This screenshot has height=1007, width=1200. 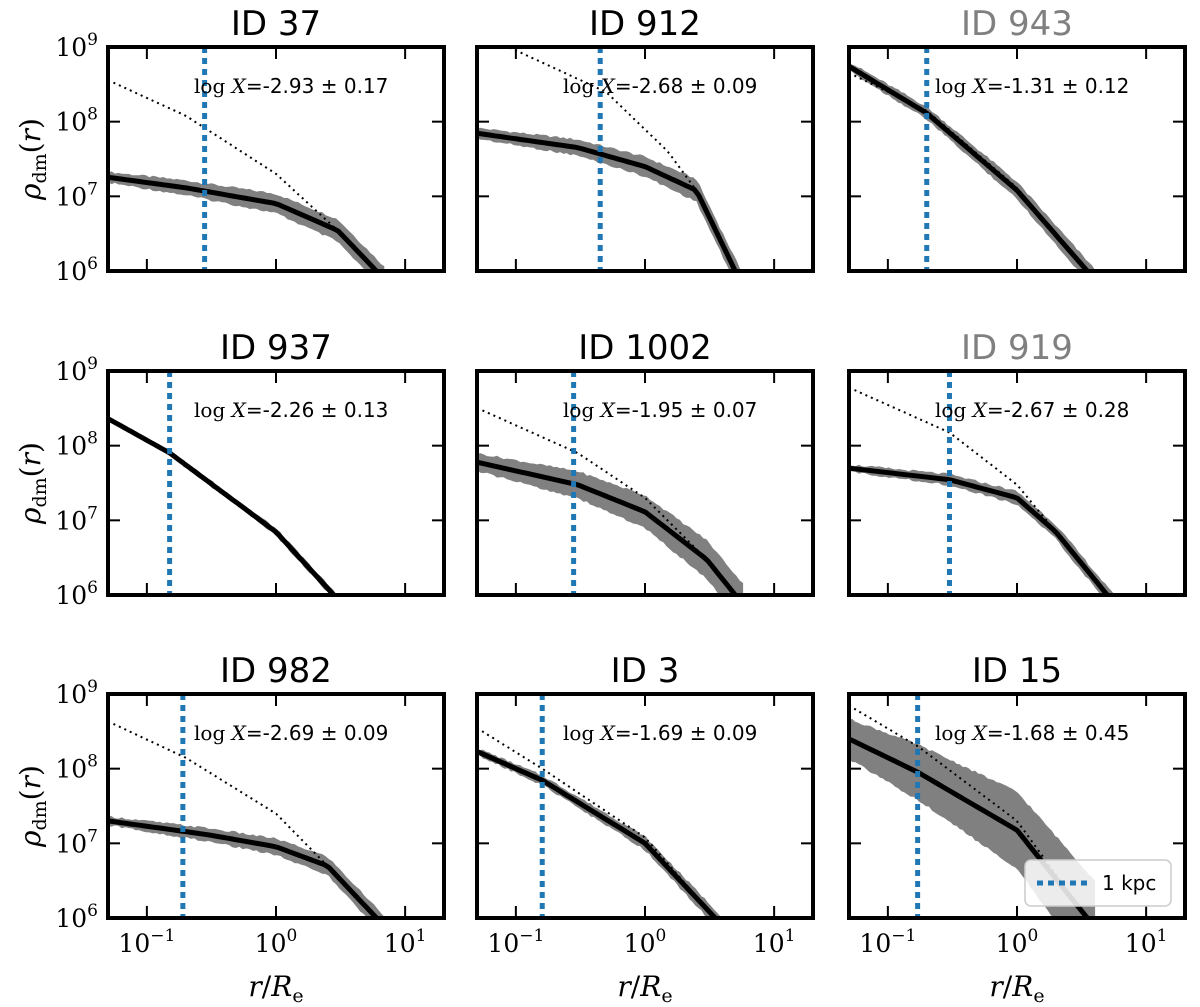 I want to click on logx-annotation: log X=-1.95 ± 0.07, so click(x=660, y=410).